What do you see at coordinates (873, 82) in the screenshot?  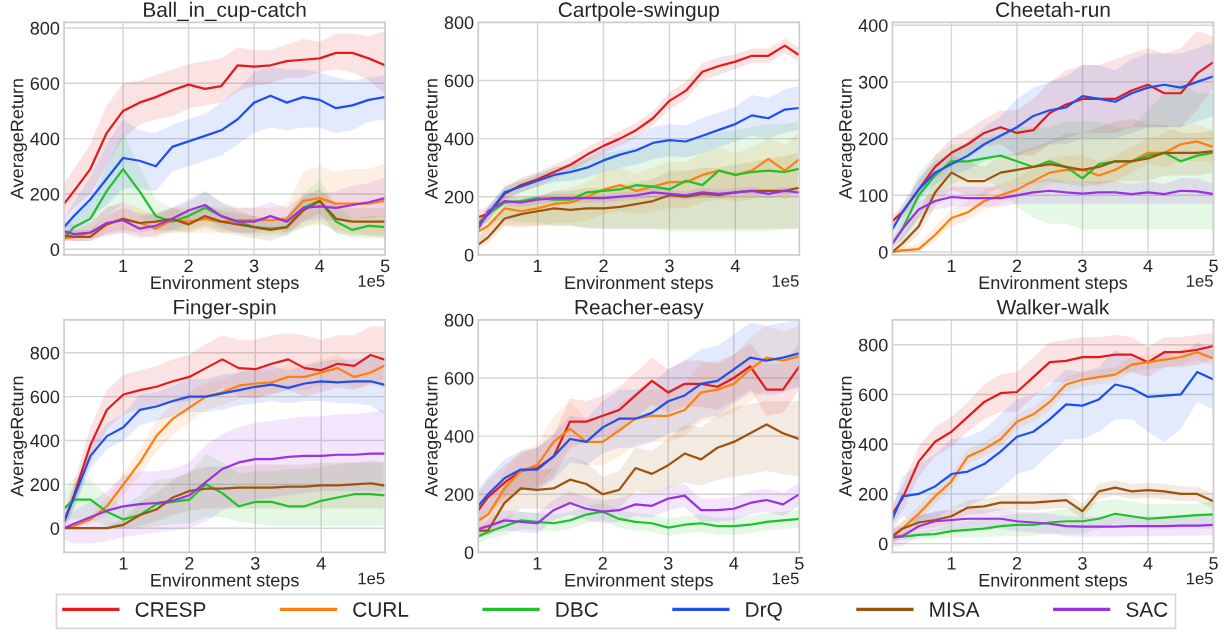 I see `y-tick-label: 300` at bounding box center [873, 82].